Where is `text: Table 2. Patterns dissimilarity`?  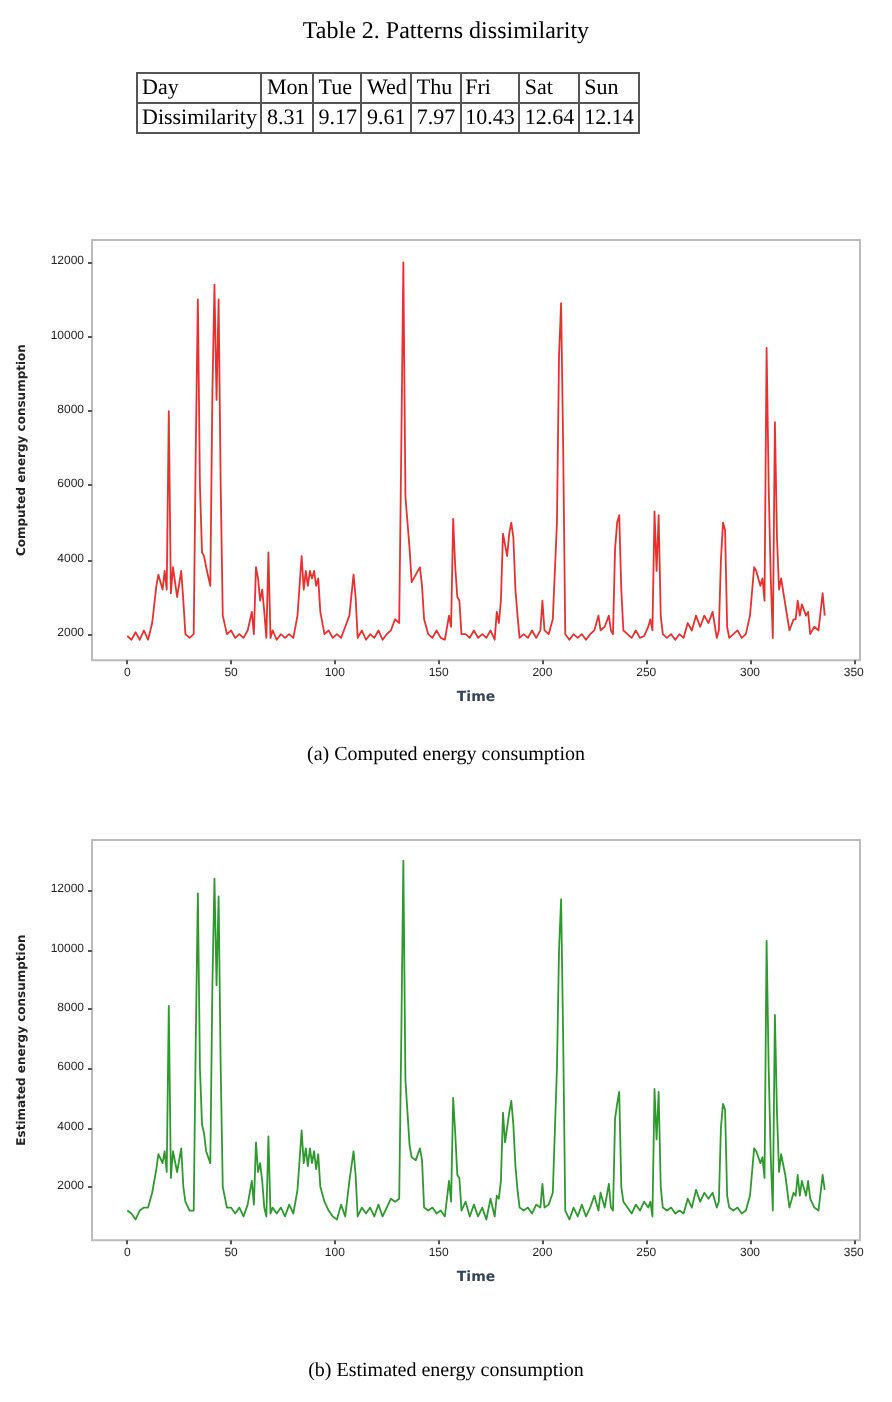
text: Table 2. Patterns dissimilarity is located at coordinates (446, 31).